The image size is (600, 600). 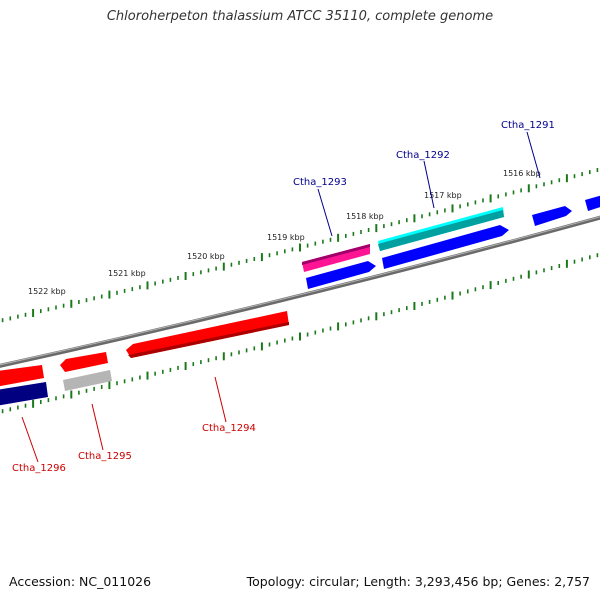 What do you see at coordinates (528, 125) in the screenshot?
I see `label-ctha-1291: Ctha_1291` at bounding box center [528, 125].